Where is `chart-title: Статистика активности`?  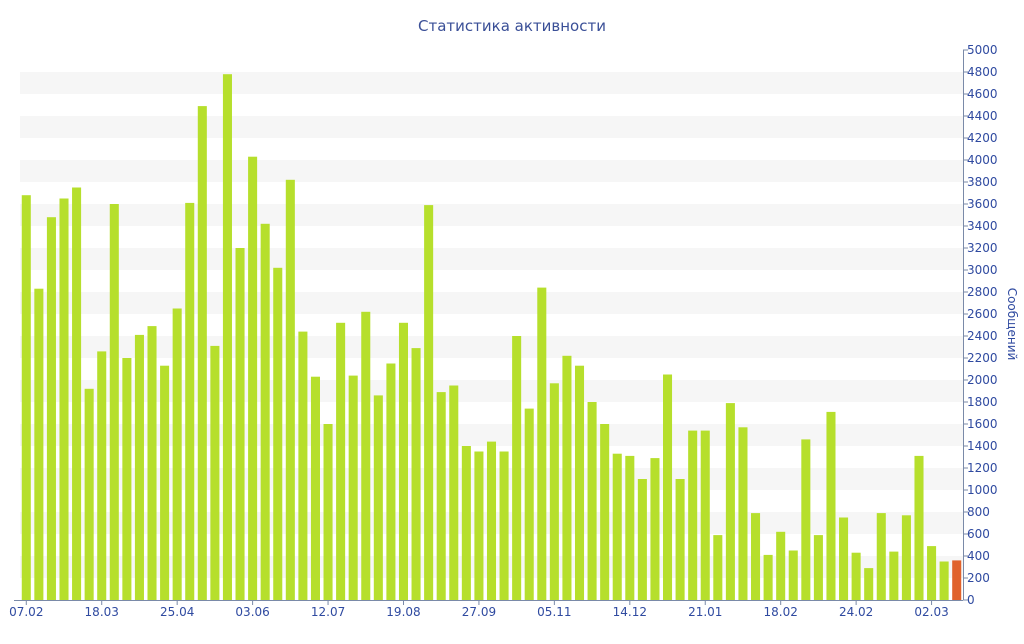
chart-title: Статистика активности is located at coordinates (512, 26).